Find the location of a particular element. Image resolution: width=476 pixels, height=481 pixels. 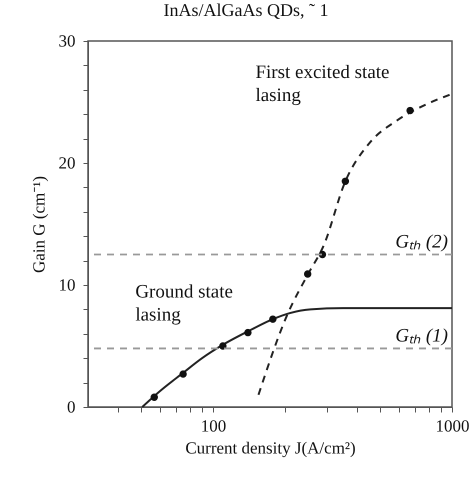

y-tick-label: 10 is located at coordinates (67, 285).